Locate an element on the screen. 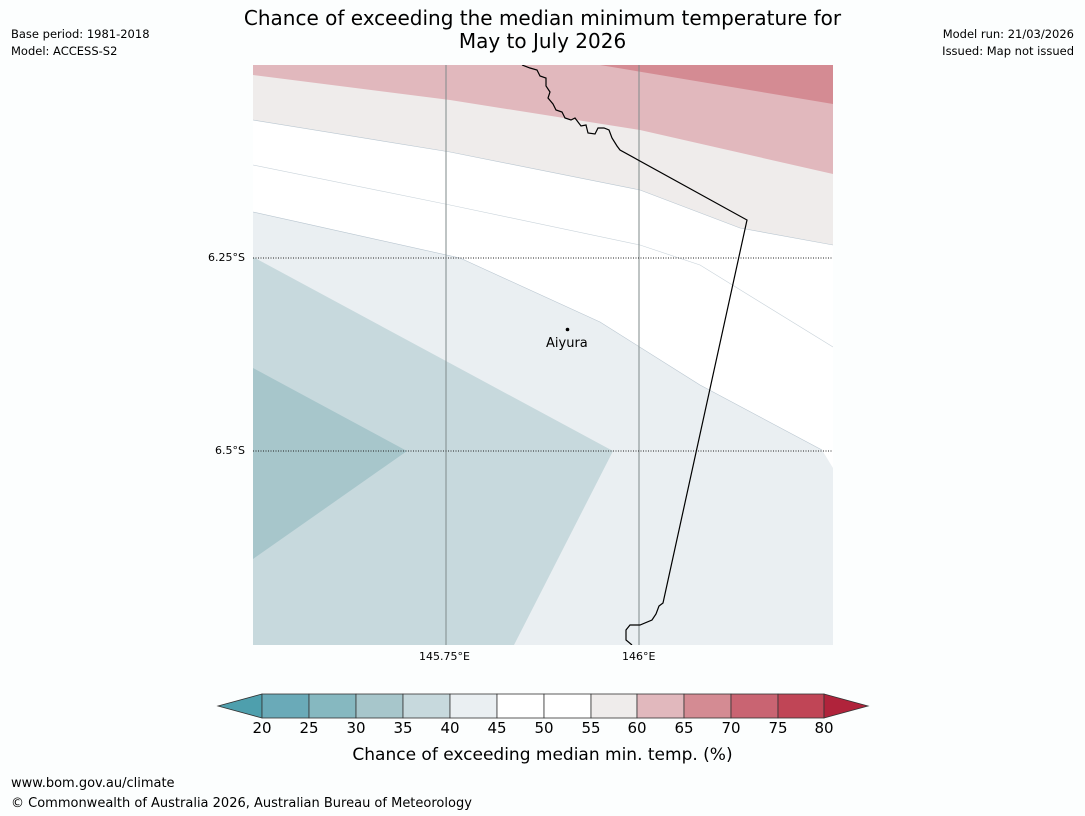  latitude-label-6-5: 6.5°S is located at coordinates (230, 450).